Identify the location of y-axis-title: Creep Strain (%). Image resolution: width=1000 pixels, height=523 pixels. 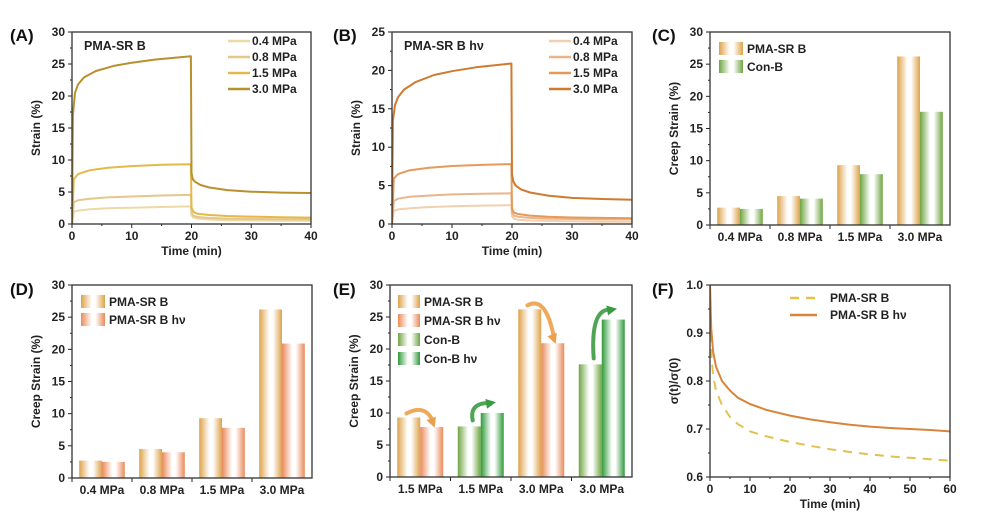
(36, 381).